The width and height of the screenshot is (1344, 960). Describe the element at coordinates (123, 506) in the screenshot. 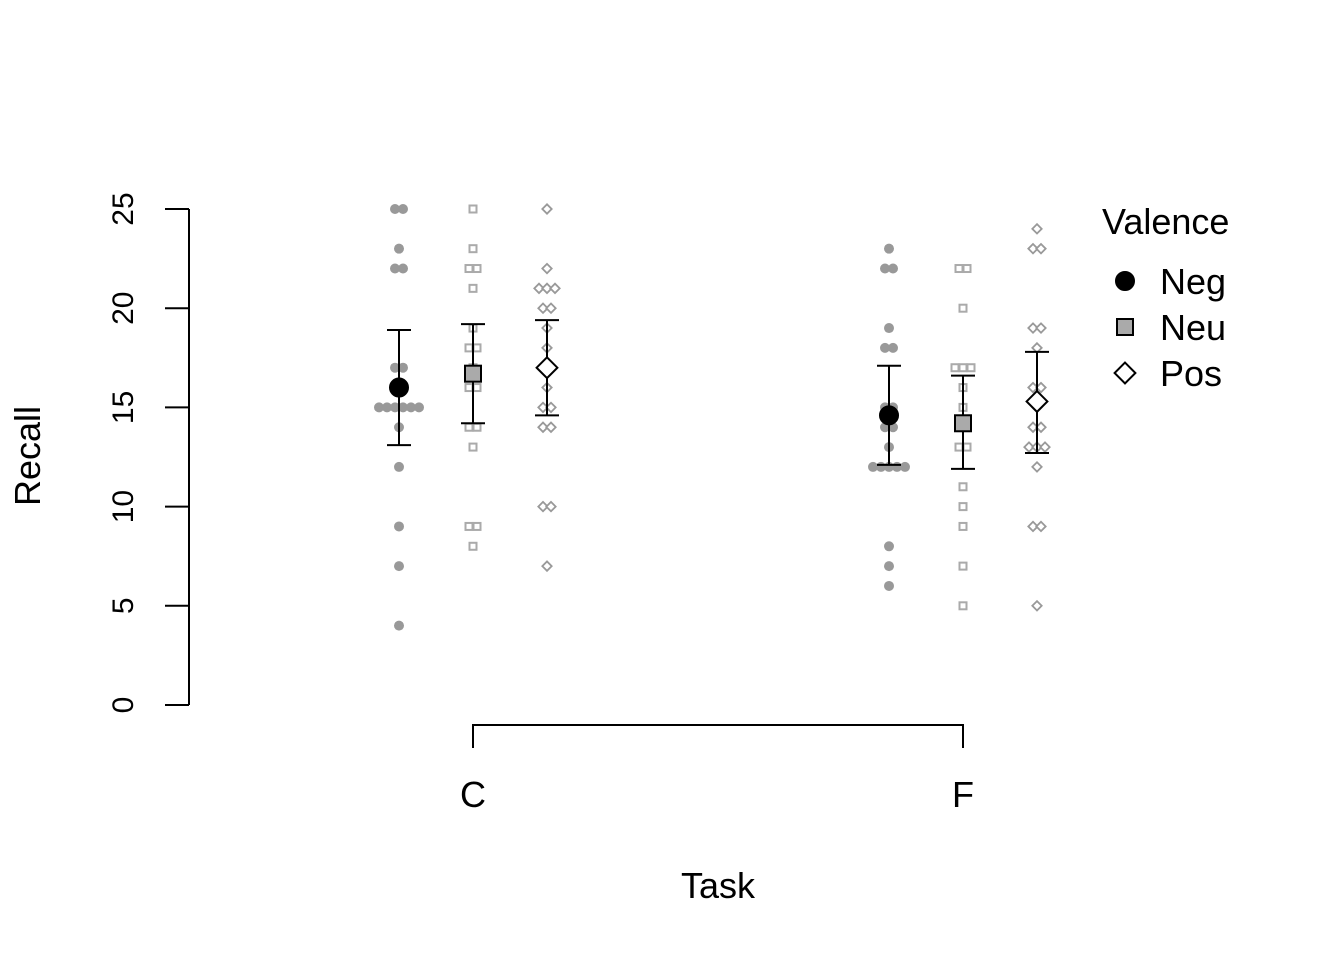

I see `y-tick-label: 10` at that location.